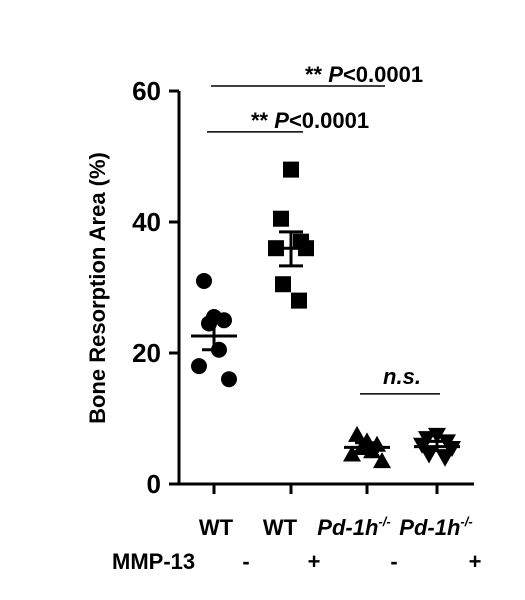 The width and height of the screenshot is (525, 600). Describe the element at coordinates (97, 288) in the screenshot. I see `y-axis-label: Bone Resorption Area (%)` at that location.